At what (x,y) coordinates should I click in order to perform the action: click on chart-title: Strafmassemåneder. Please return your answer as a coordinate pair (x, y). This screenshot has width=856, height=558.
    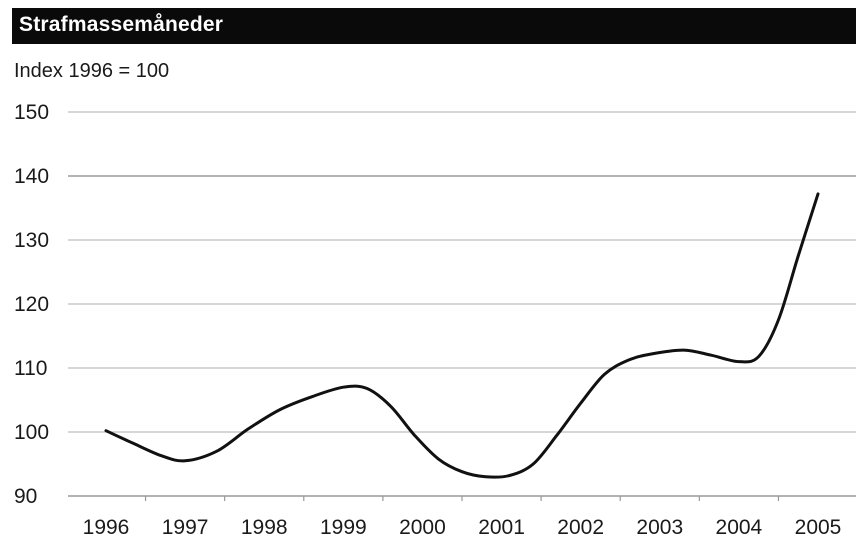
    Looking at the image, I should click on (121, 24).